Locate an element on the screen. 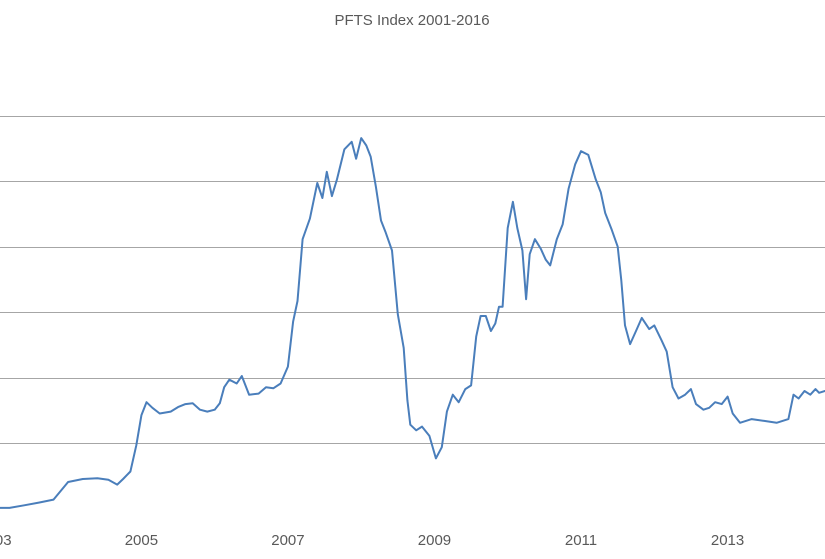 The height and width of the screenshot is (559, 825). x-tick-label-2003: 2003 is located at coordinates (6, 540).